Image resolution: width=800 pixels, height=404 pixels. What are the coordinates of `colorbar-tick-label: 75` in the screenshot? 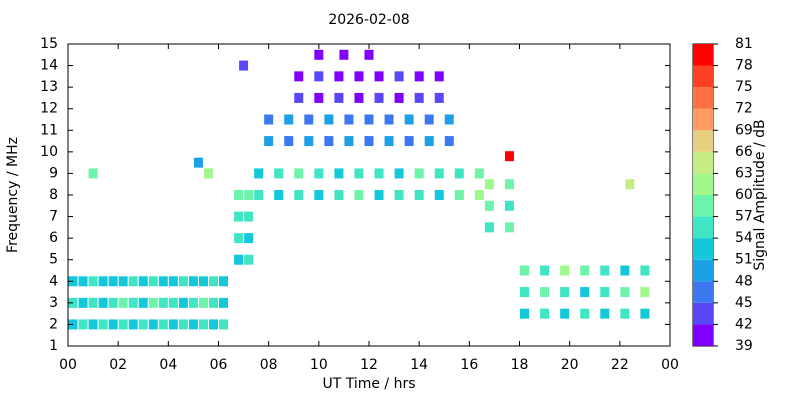 It's located at (744, 87).